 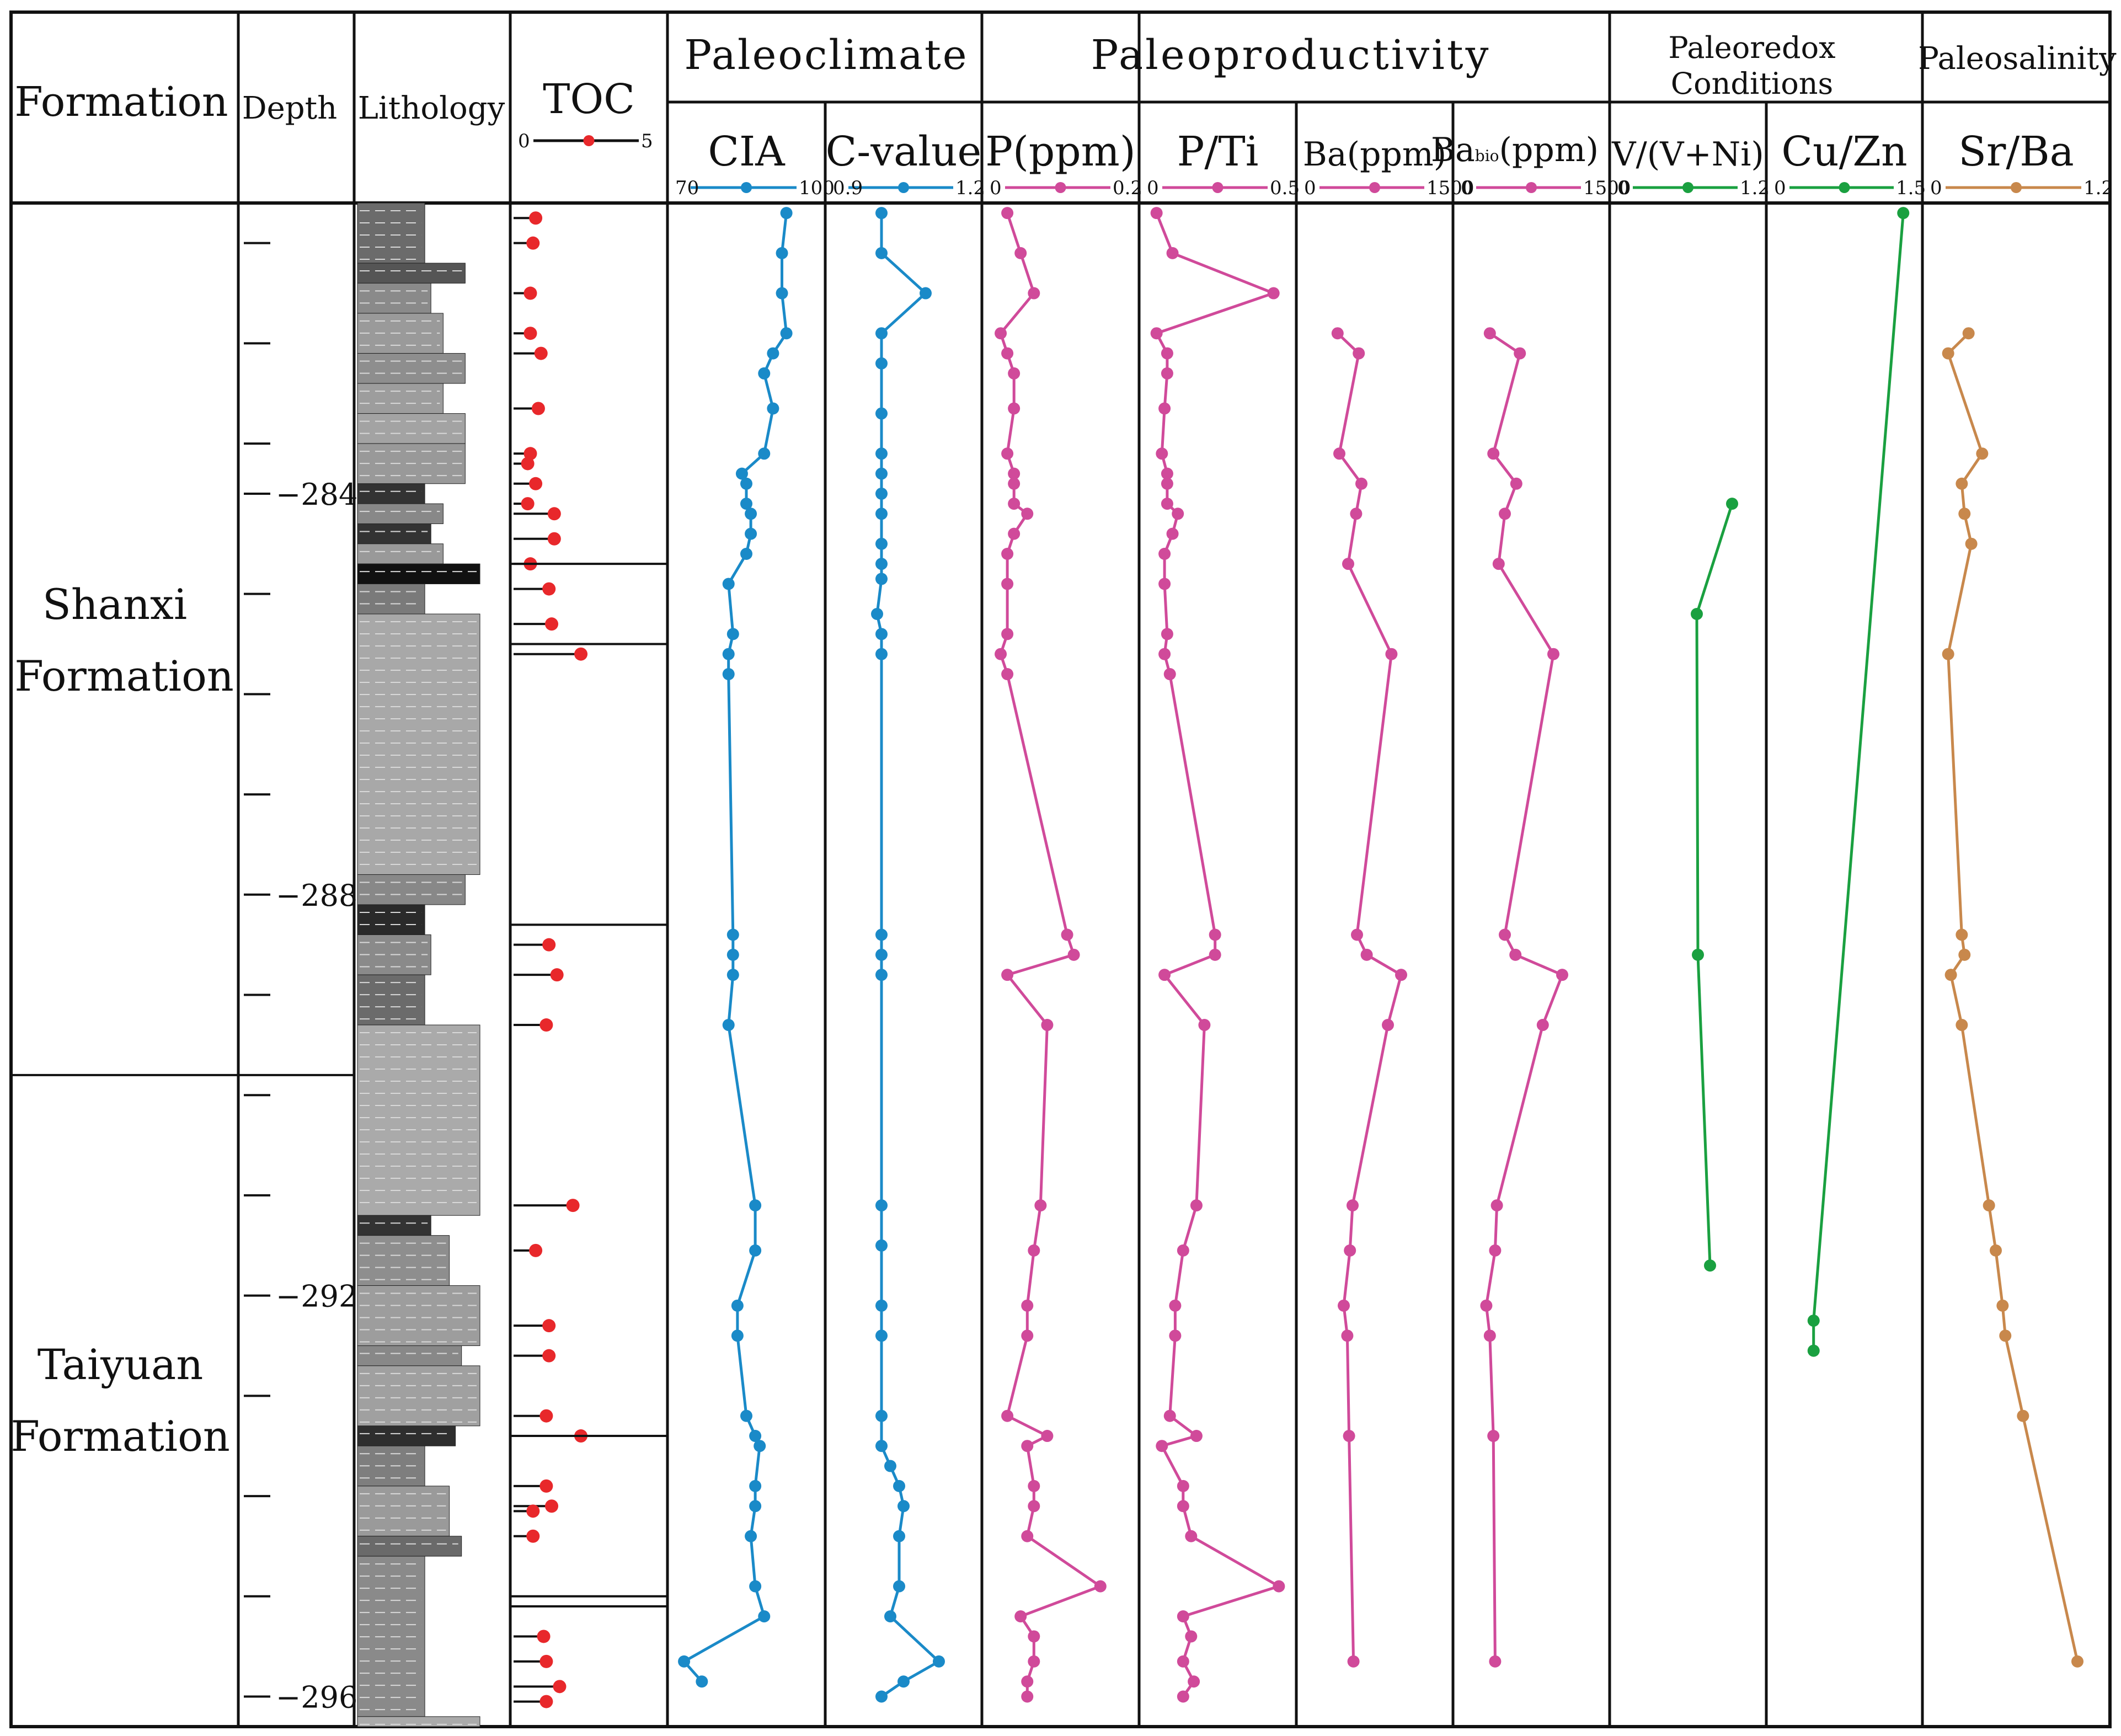 What do you see at coordinates (2017, 59) in the screenshot?
I see `header-paleosalinity: Paleosalinity` at bounding box center [2017, 59].